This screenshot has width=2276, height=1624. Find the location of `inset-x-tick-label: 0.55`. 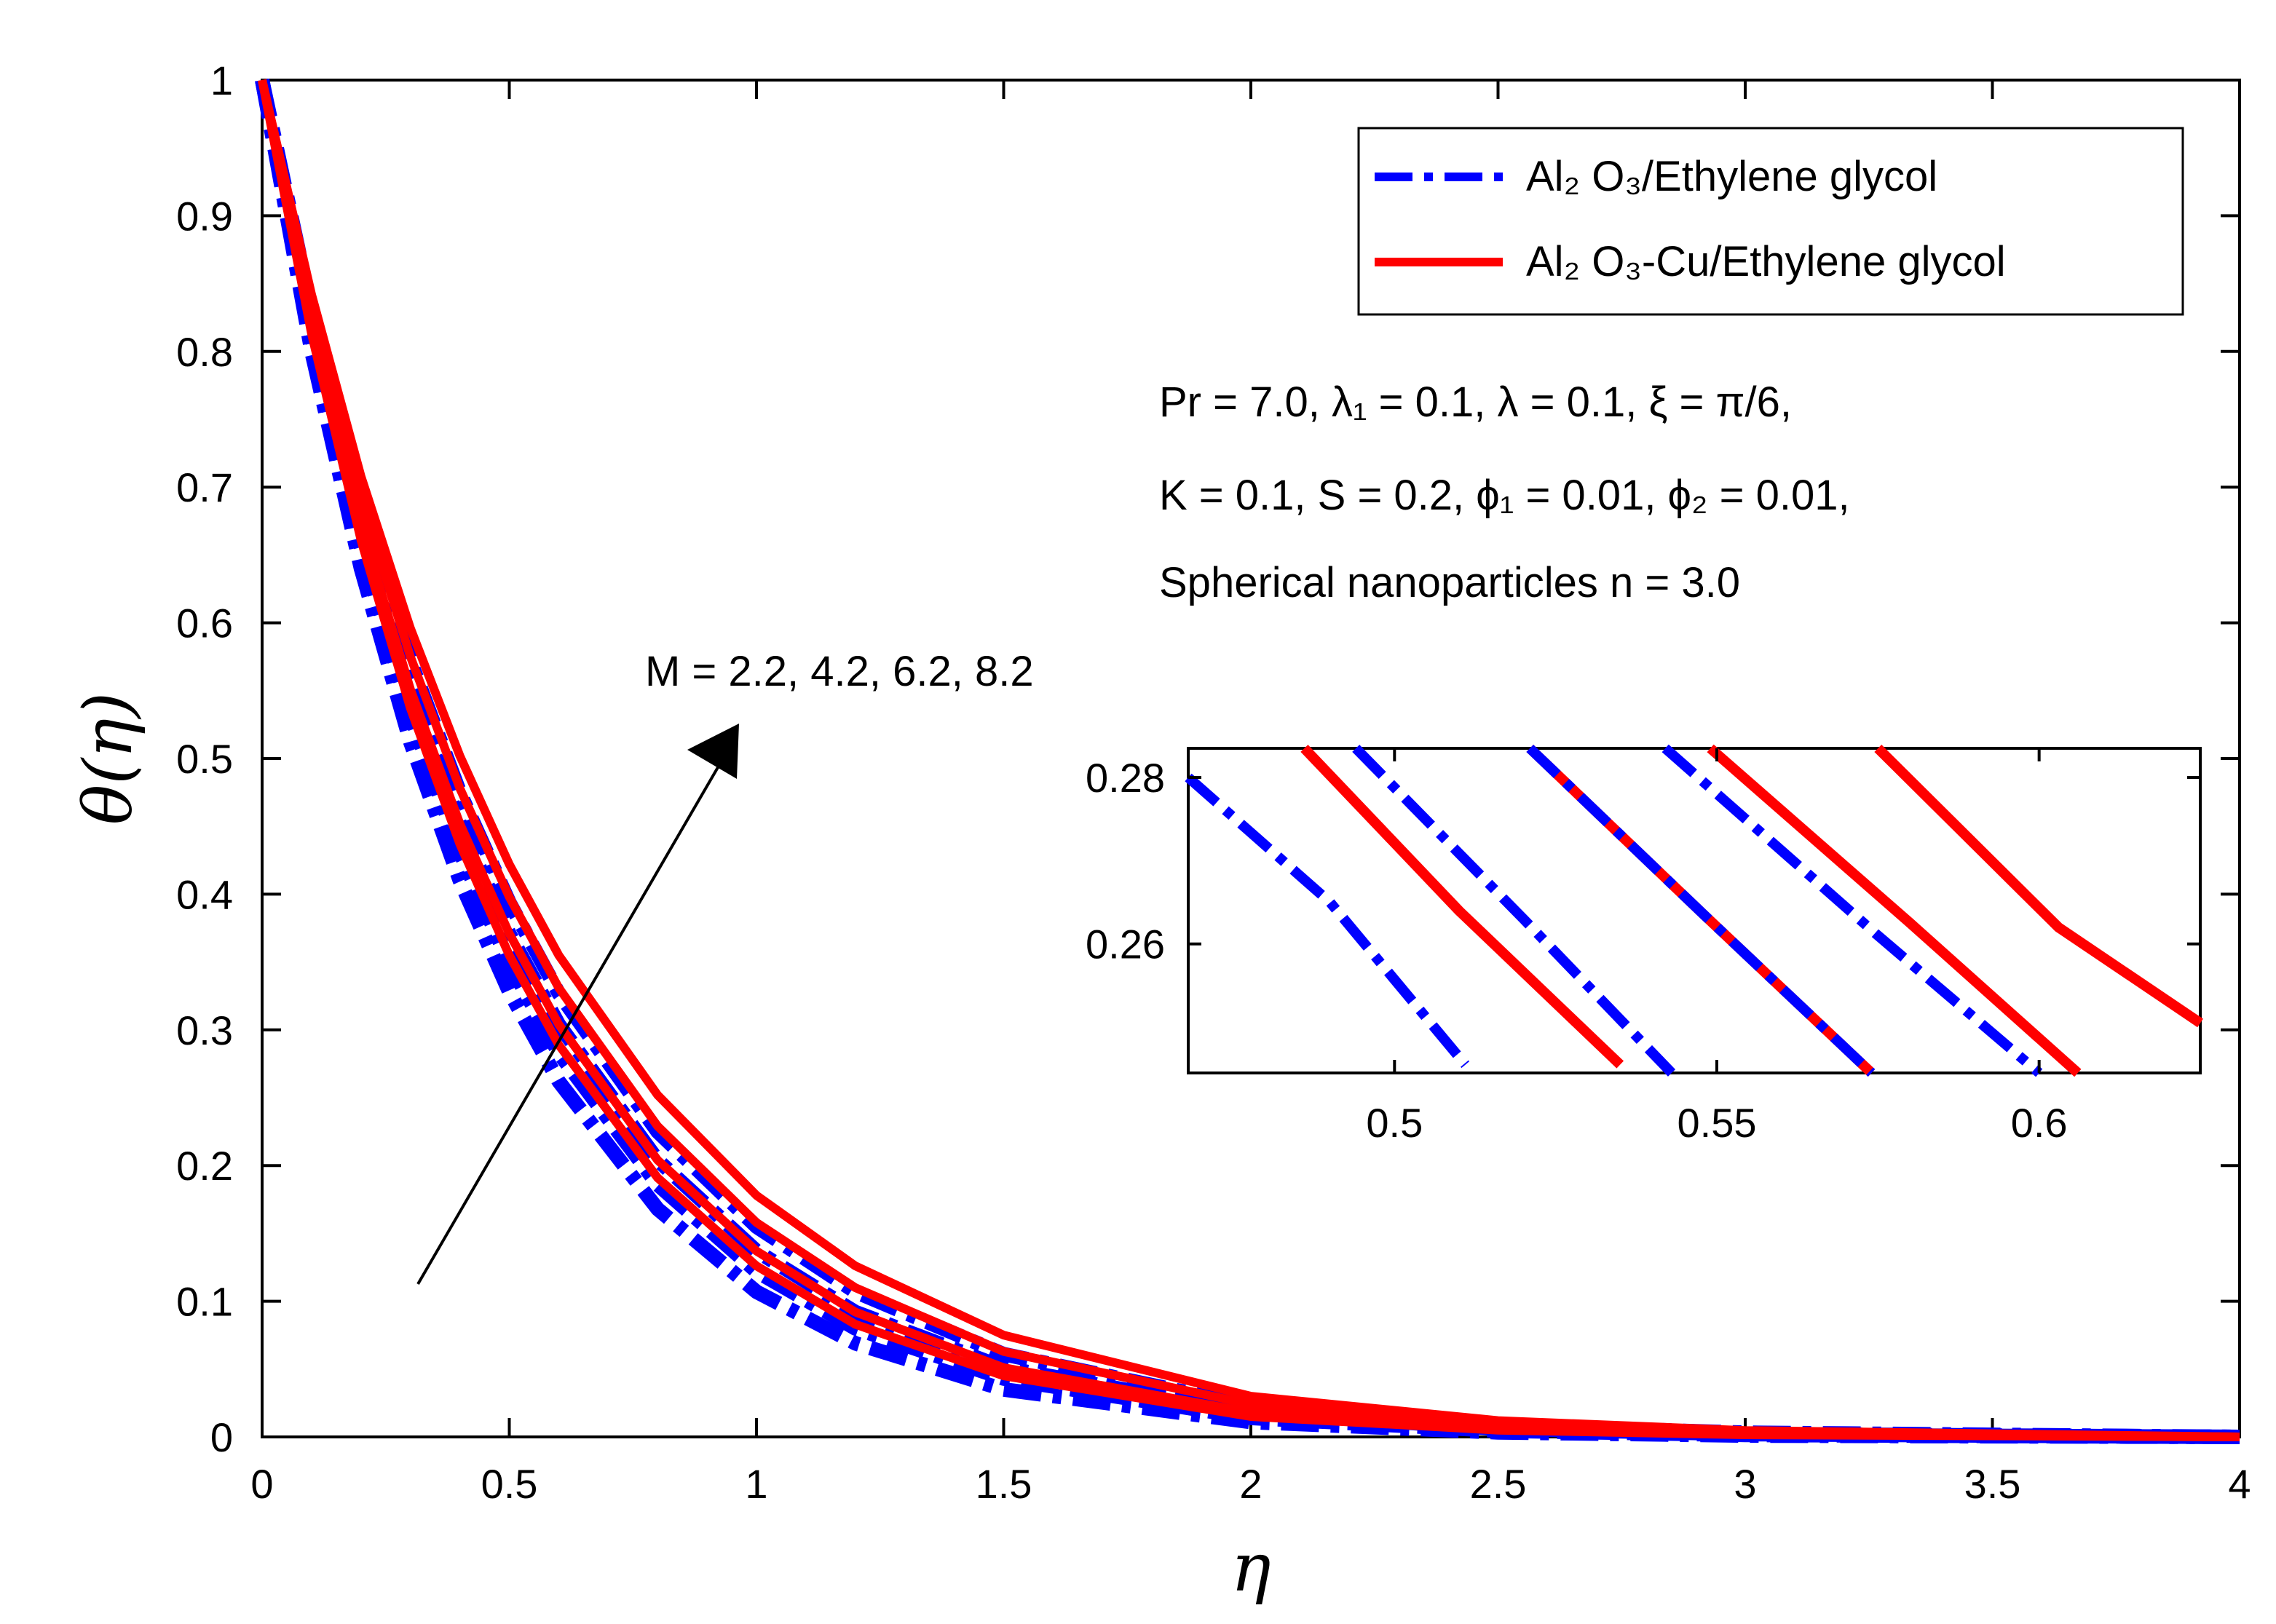

inset-x-tick-label: 0.55 is located at coordinates (1717, 1123).